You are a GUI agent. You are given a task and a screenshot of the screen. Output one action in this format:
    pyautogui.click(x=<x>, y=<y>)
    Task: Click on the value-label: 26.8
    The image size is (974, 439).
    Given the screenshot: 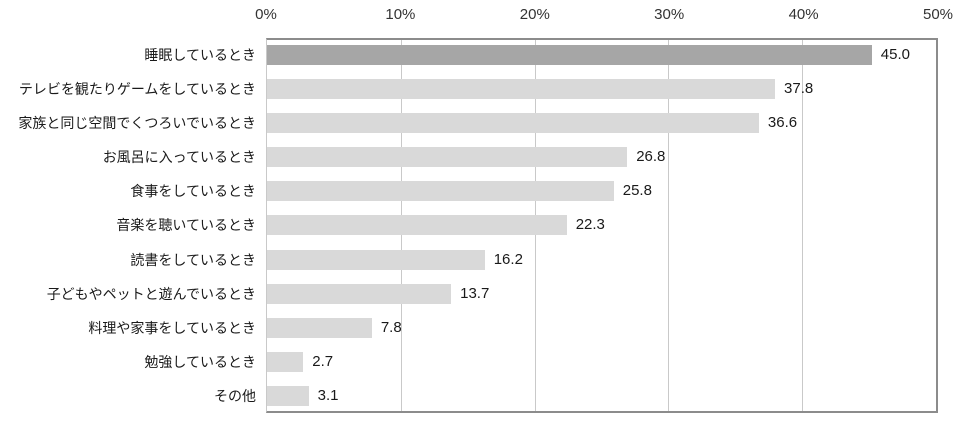 What is the action you would take?
    pyautogui.click(x=651, y=157)
    